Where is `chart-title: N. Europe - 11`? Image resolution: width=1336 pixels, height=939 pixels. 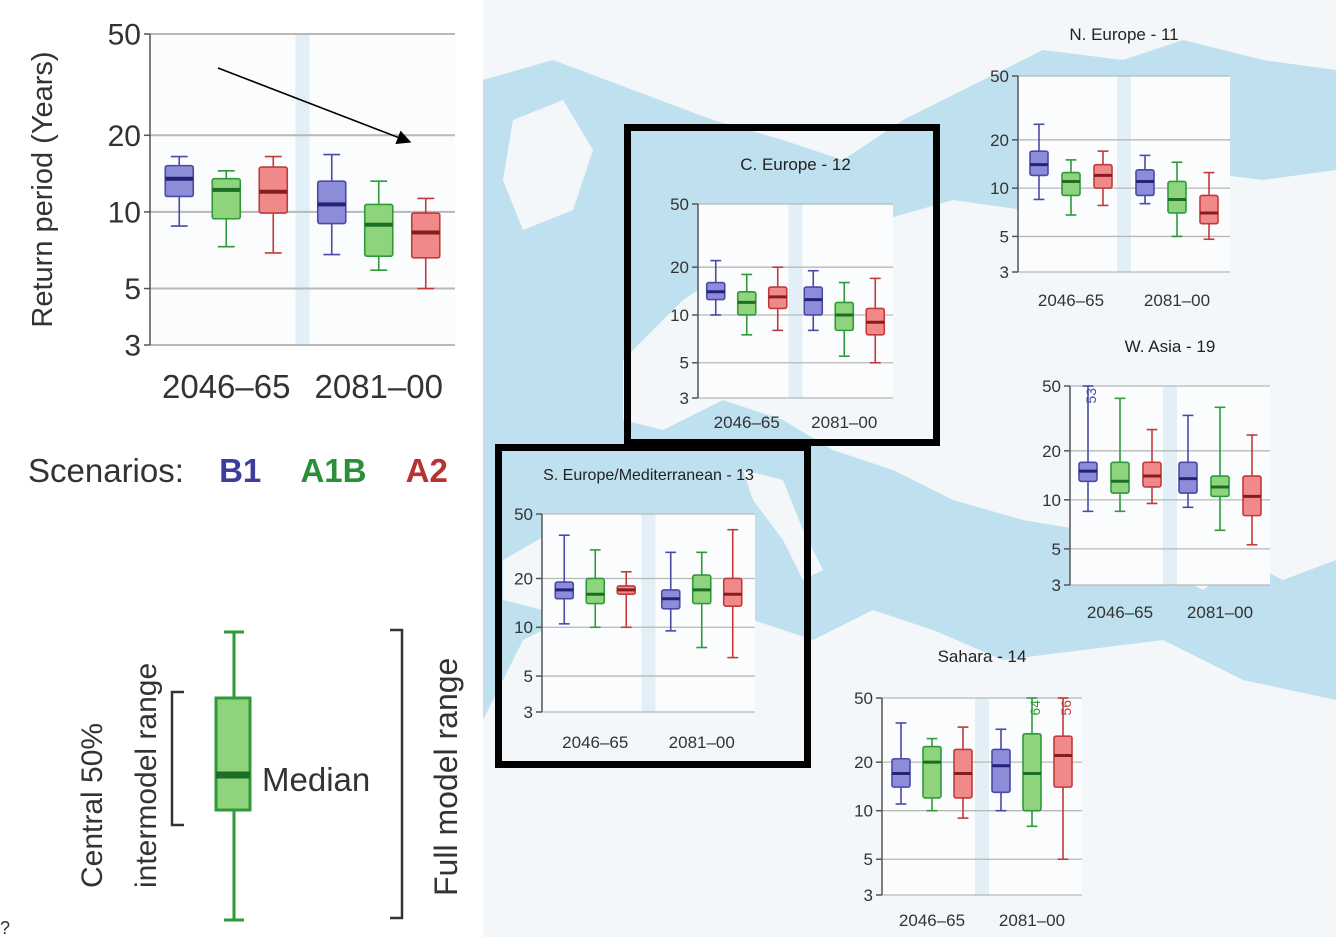 chart-title: N. Europe - 11 is located at coordinates (1123, 34).